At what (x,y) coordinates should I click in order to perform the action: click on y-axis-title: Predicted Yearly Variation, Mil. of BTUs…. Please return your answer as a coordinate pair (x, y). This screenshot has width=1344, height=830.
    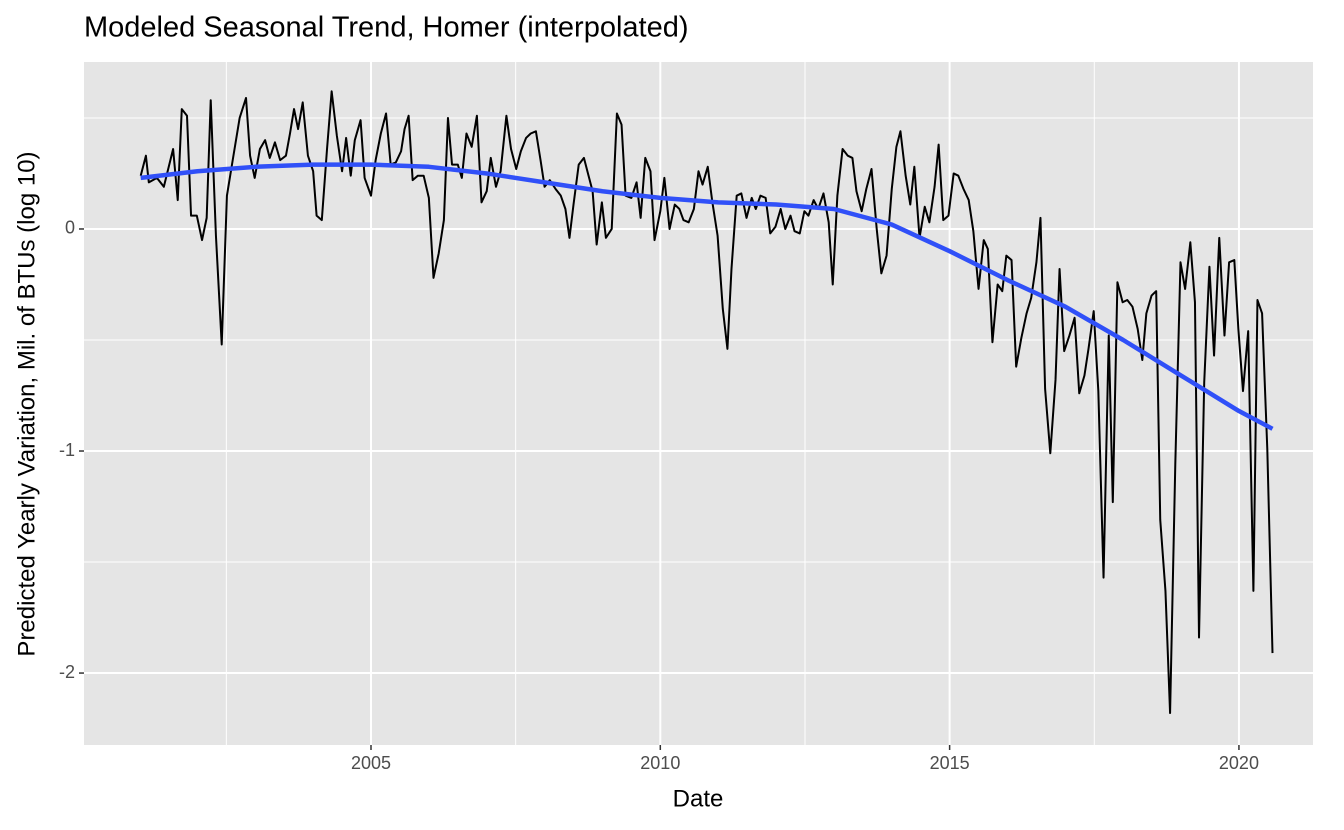
    Looking at the image, I should click on (26, 403).